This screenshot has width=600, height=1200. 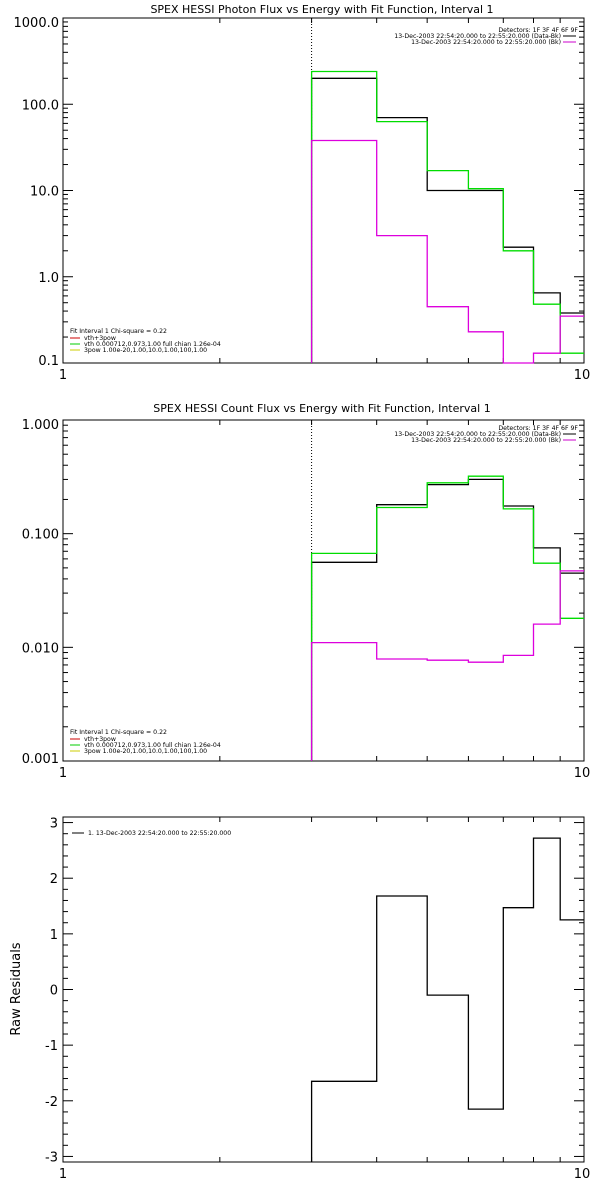 What do you see at coordinates (44, 192) in the screenshot?
I see `y-tick-label: 10.0` at bounding box center [44, 192].